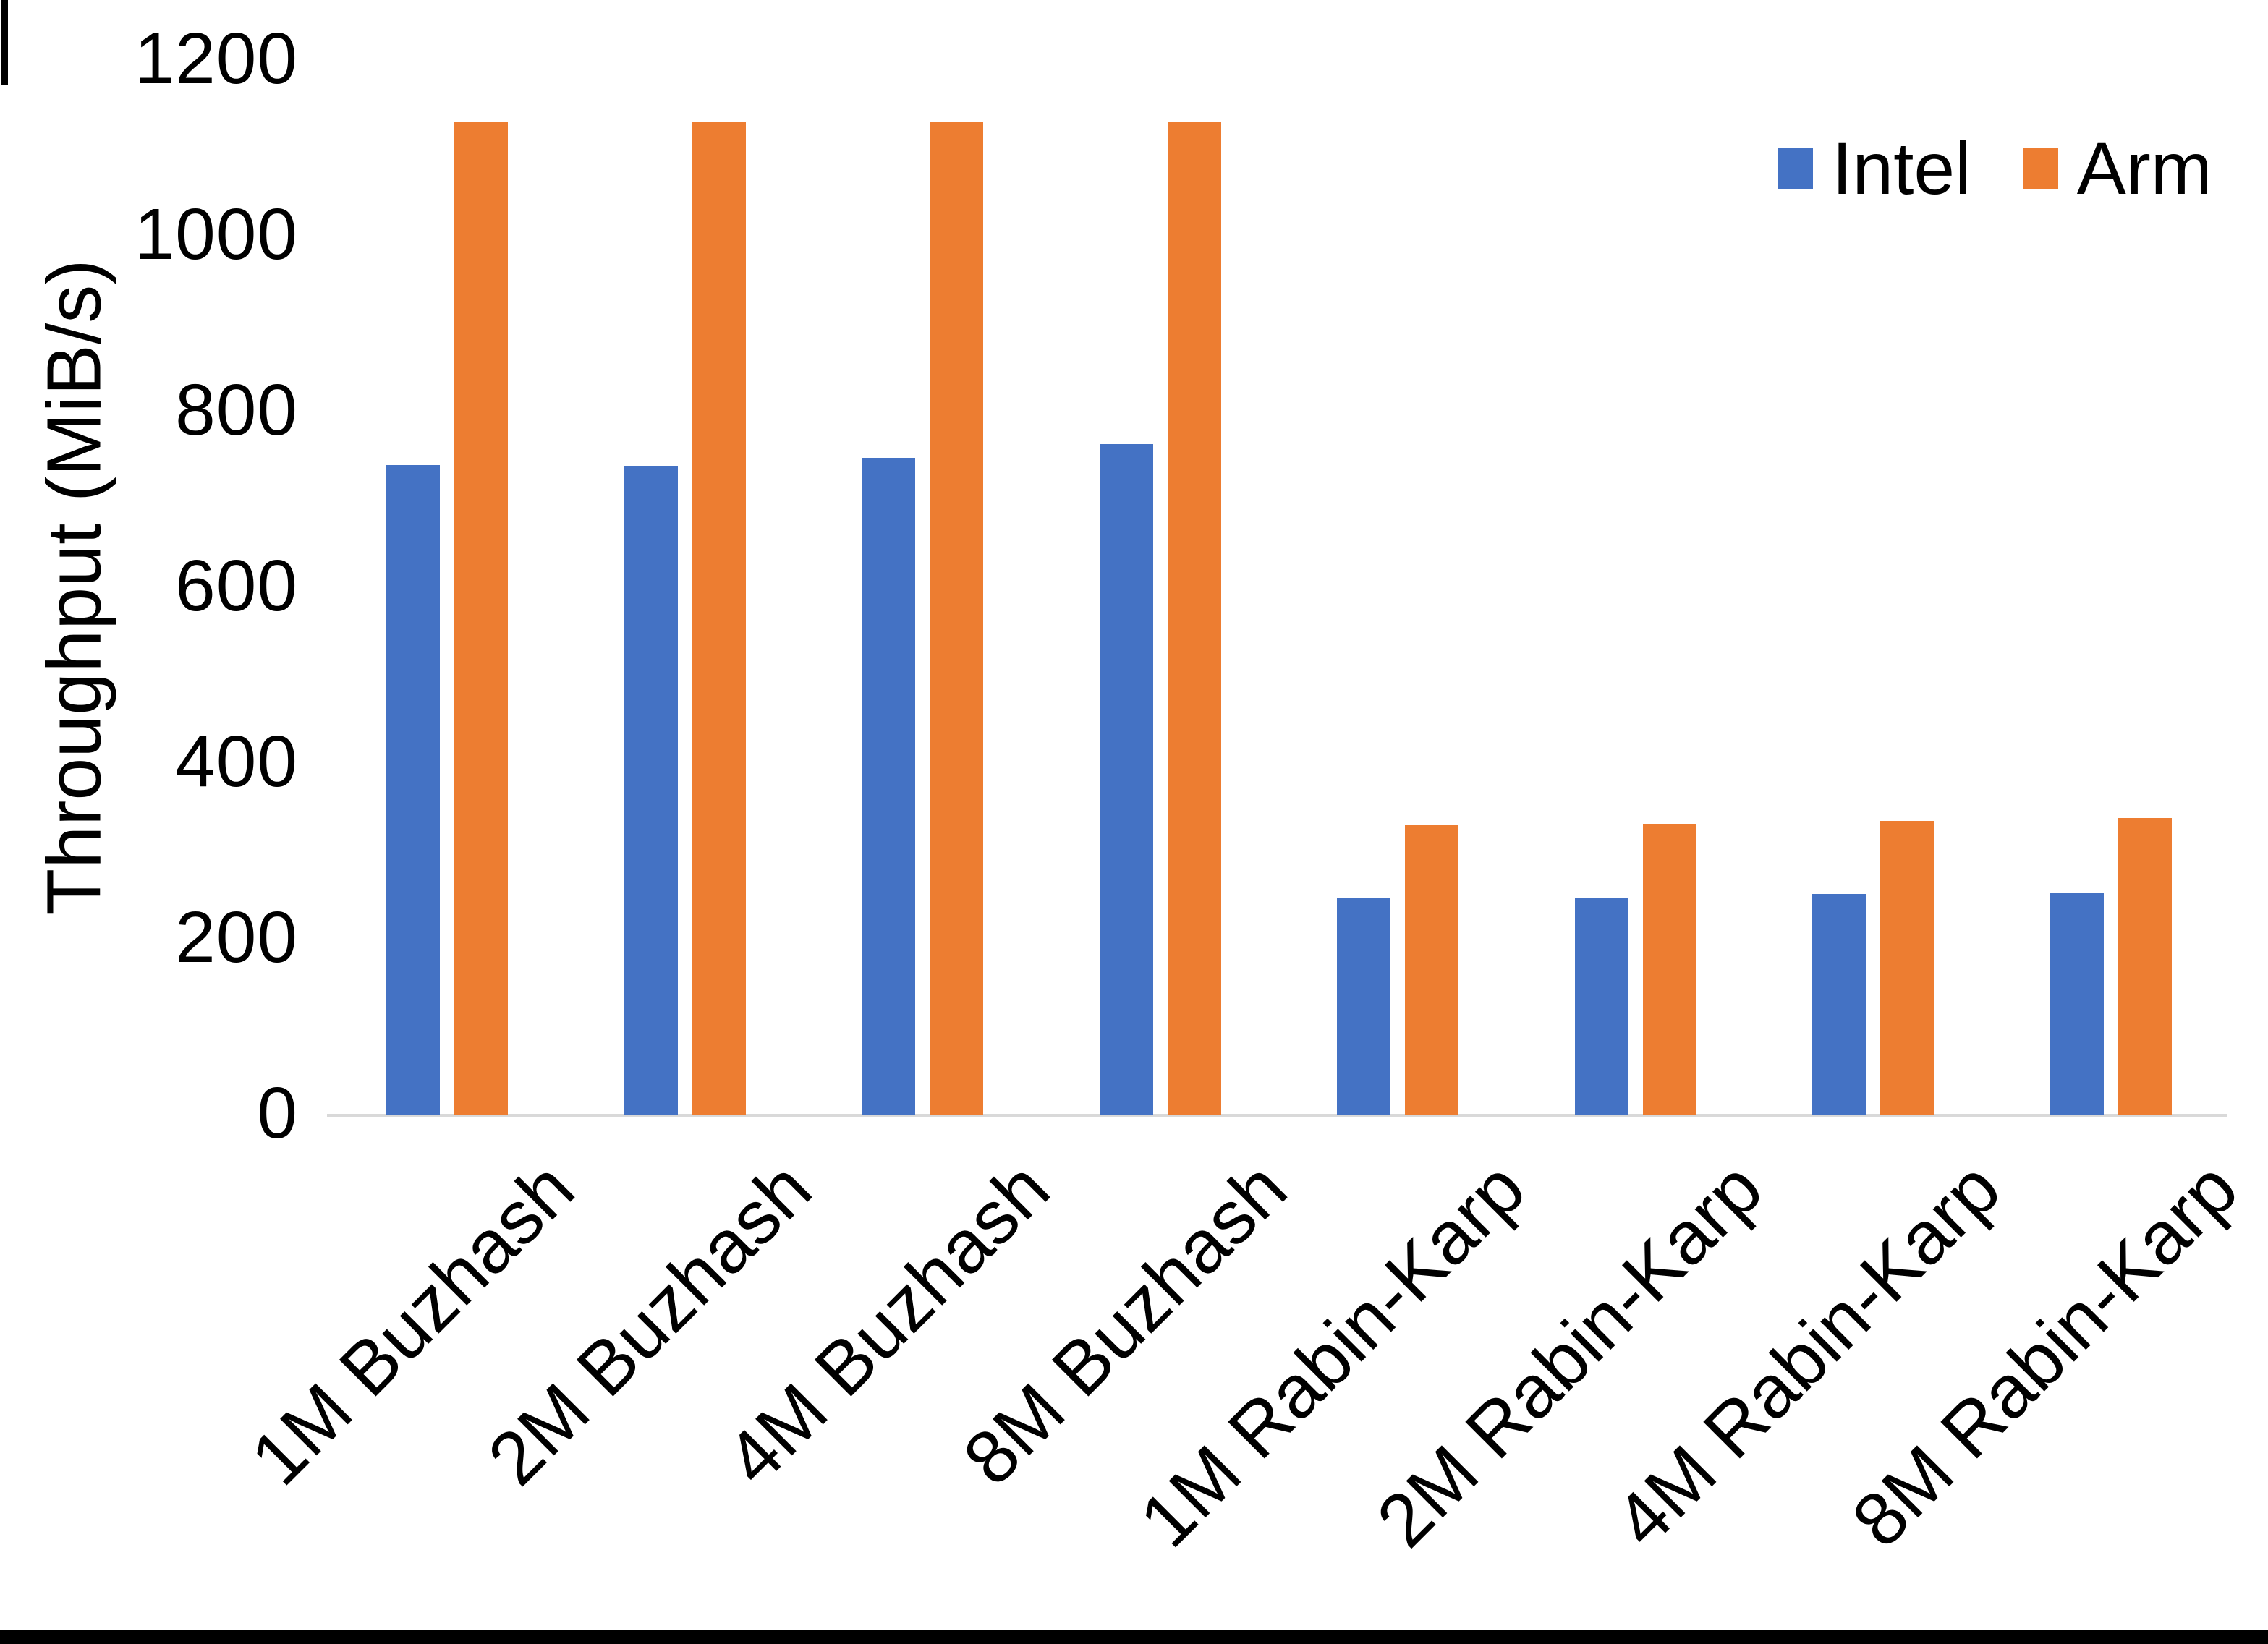 This screenshot has height=1644, width=2268. I want to click on bar-intel-4m-rabin-karp, so click(1839, 1004).